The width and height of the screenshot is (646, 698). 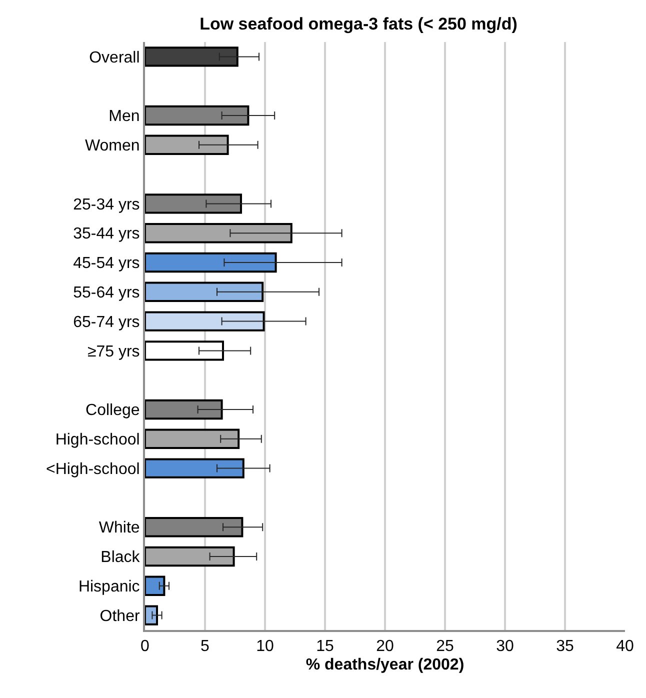 What do you see at coordinates (385, 647) in the screenshot?
I see `x-tick-label: 20` at bounding box center [385, 647].